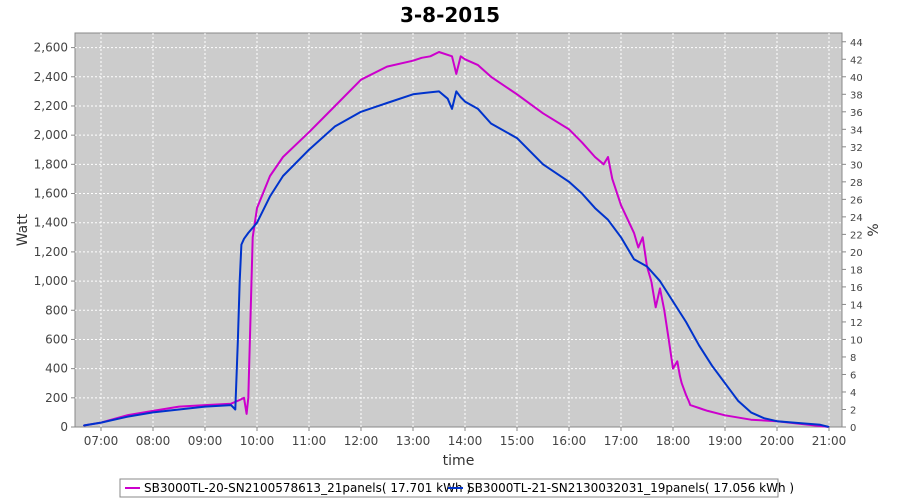 This screenshot has height=500, width=900. I want to click on x-tick-label: 21:00, so click(829, 441).